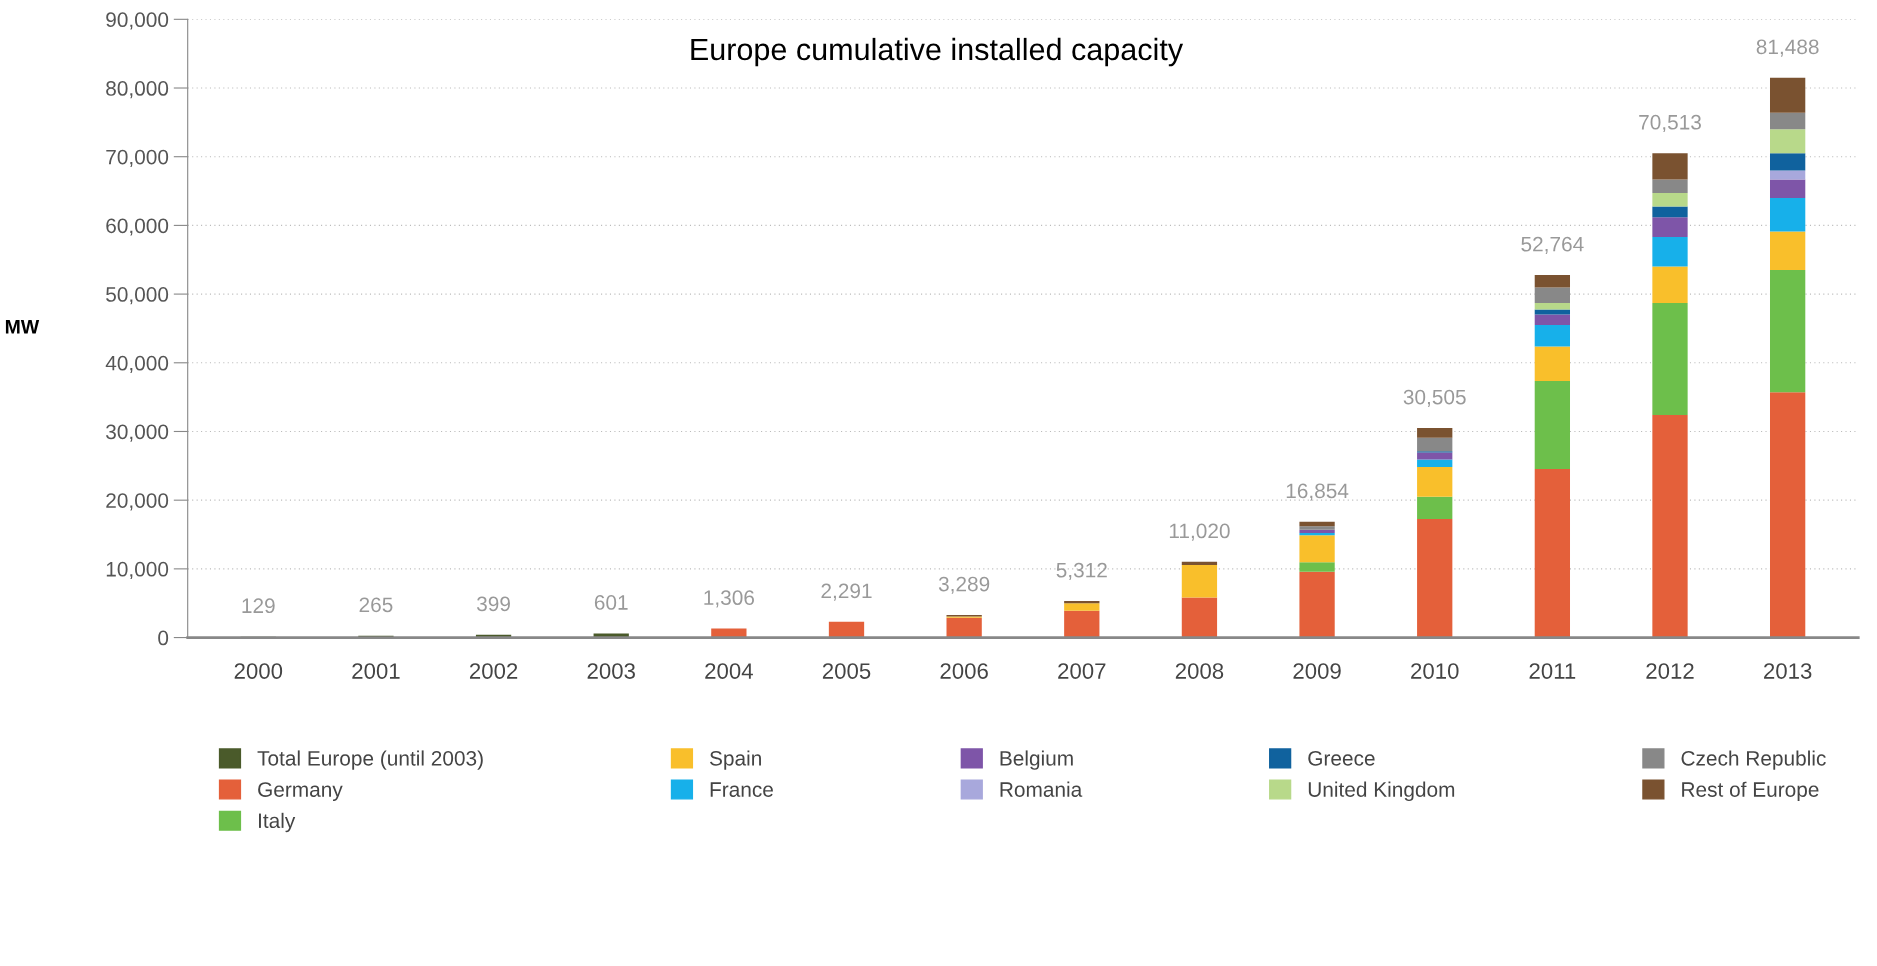 The height and width of the screenshot is (966, 1877). I want to click on y-tick-label: 50,000, so click(137, 296).